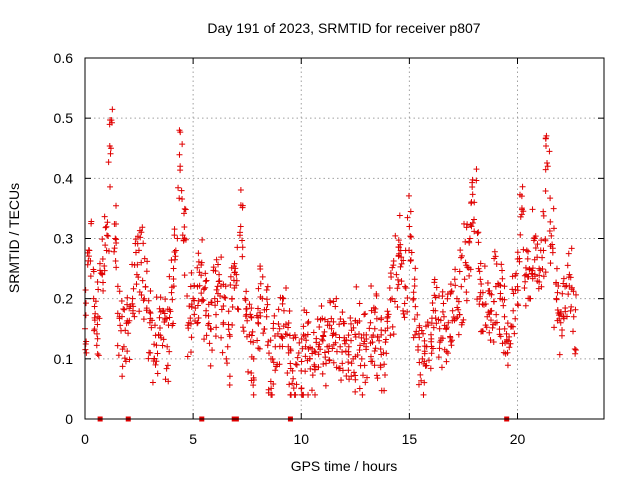  I want to click on y-tick-label: 0.4, so click(64, 178).